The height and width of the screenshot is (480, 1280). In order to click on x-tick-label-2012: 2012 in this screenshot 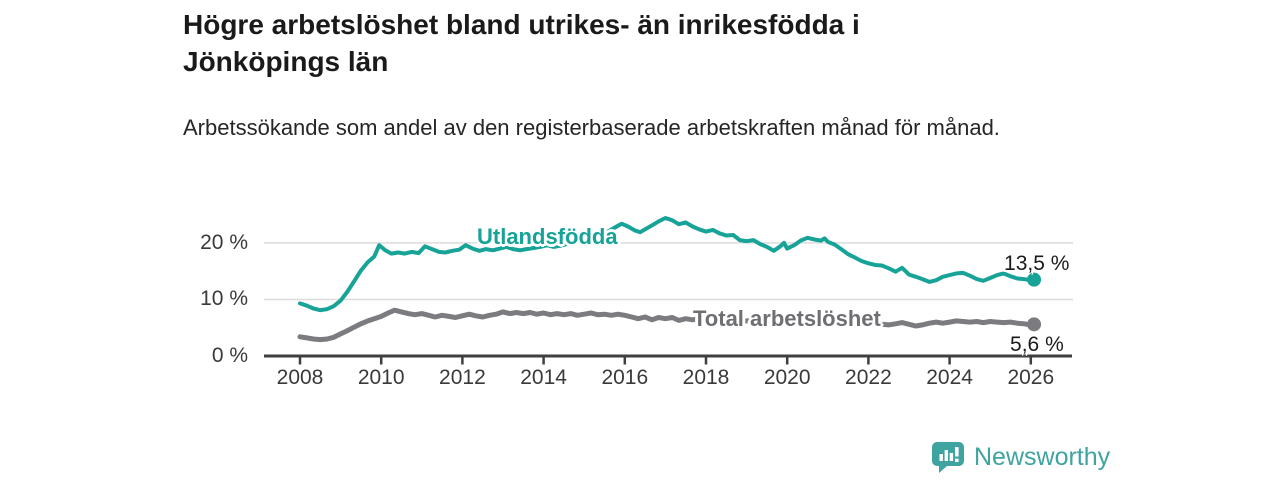, I will do `click(462, 377)`.